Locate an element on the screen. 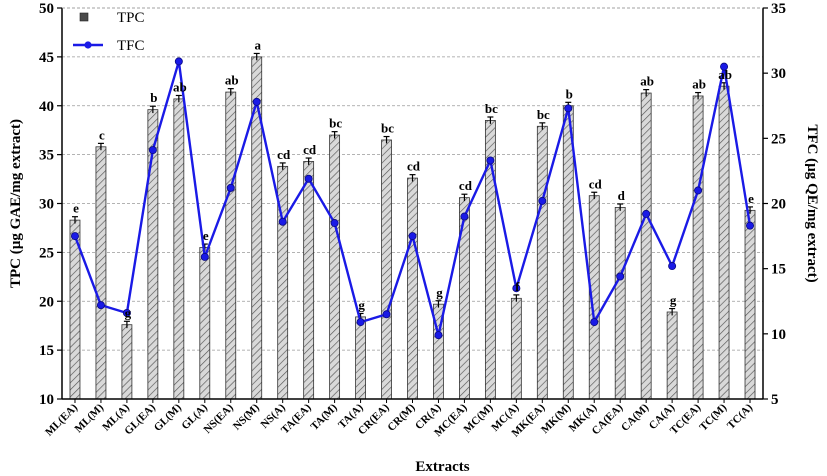 The height and width of the screenshot is (476, 827). right-tick-label: 20 is located at coordinates (778, 205).